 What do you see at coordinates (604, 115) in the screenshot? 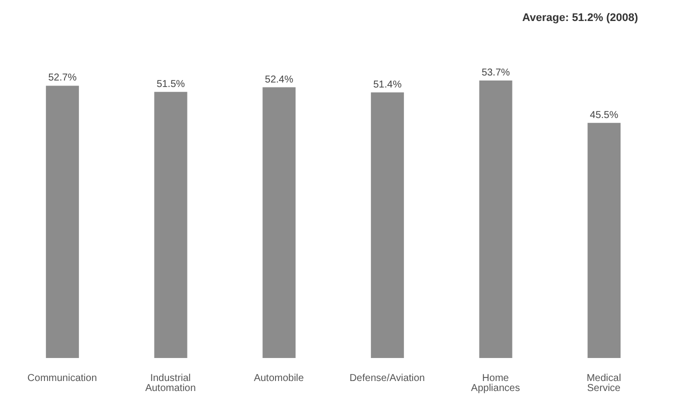
I see `data-label: 45.5%` at bounding box center [604, 115].